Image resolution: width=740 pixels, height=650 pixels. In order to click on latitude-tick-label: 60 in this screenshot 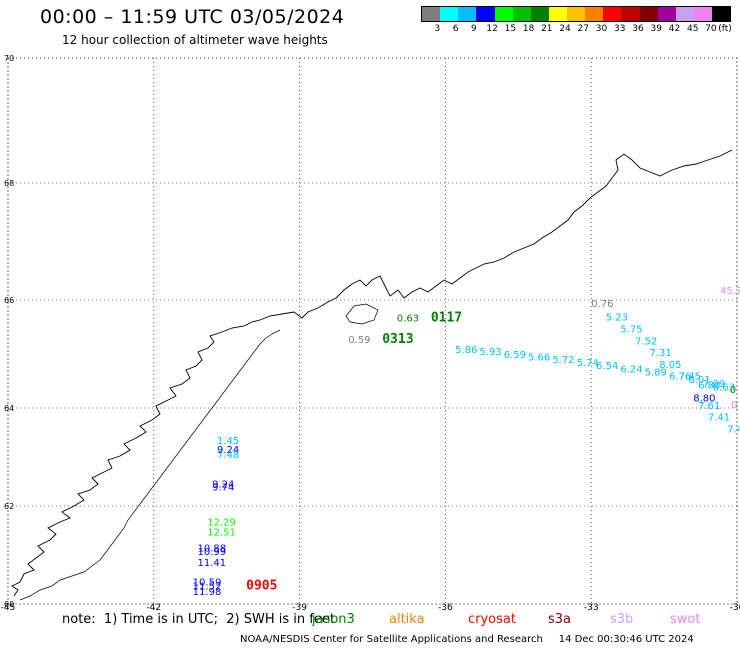, I will do `click(9, 604)`.